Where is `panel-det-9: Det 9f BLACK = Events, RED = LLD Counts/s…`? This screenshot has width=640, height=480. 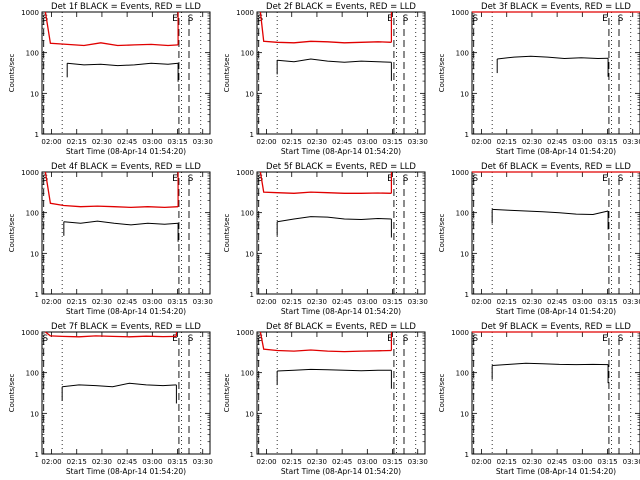 panel-det-9: Det 9f BLACK = Events, RED = LLD Counts/s… is located at coordinates (539, 399).